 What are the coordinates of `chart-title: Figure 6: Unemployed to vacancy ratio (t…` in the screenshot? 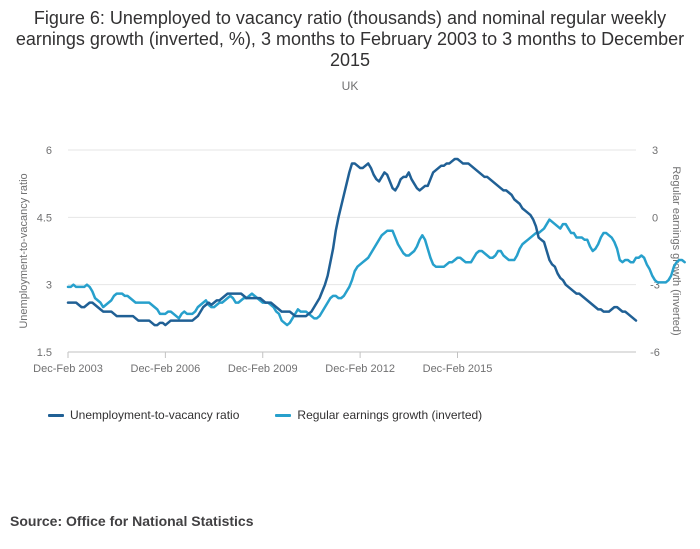 It's located at (350, 39).